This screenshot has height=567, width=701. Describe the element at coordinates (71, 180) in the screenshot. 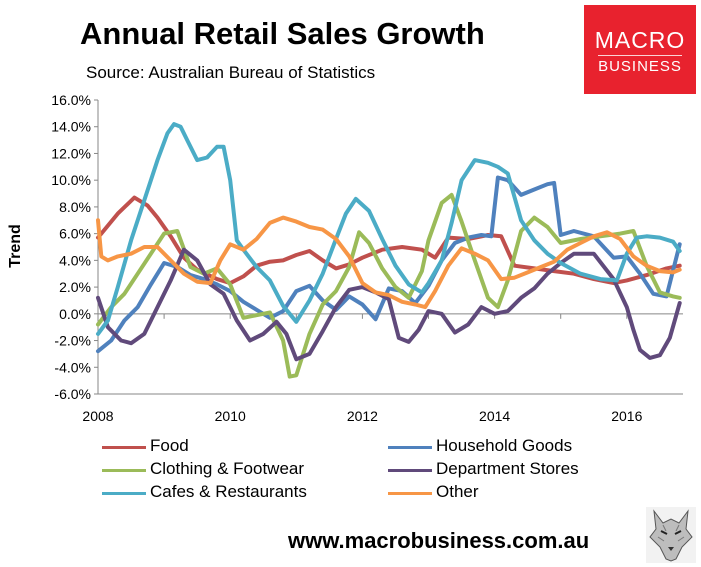

I see `y-tick-label: 10.0%` at that location.